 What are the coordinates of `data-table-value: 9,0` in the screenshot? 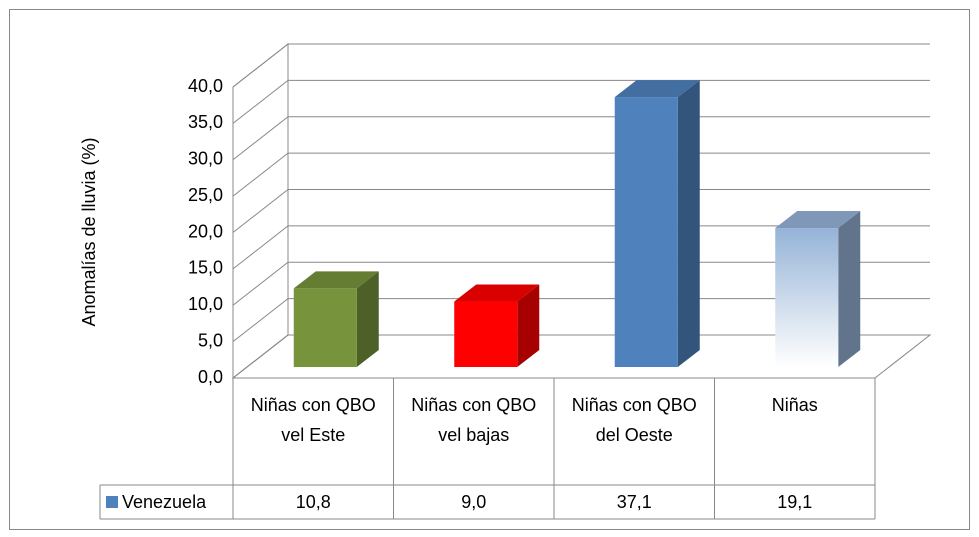 It's located at (473, 502).